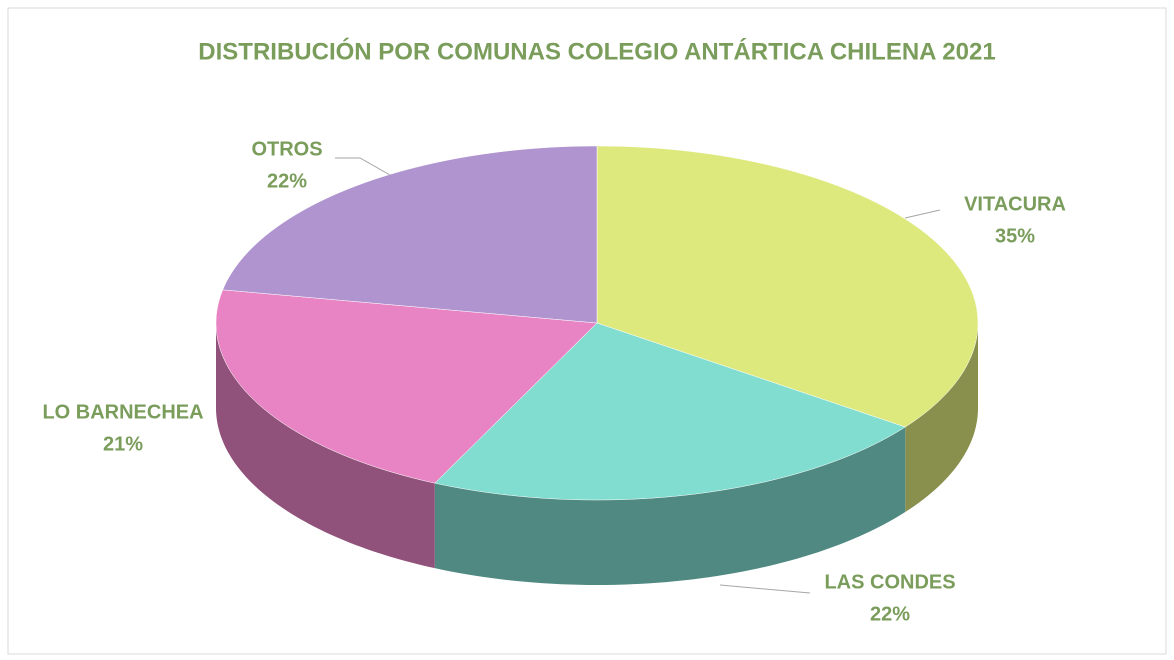 The height and width of the screenshot is (660, 1174). Describe the element at coordinates (123, 444) in the screenshot. I see `data-label-value: 21%` at that location.